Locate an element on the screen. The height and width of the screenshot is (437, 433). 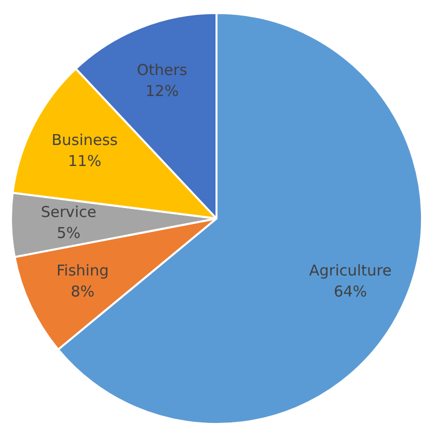
data-label: 5% is located at coordinates (68, 233).